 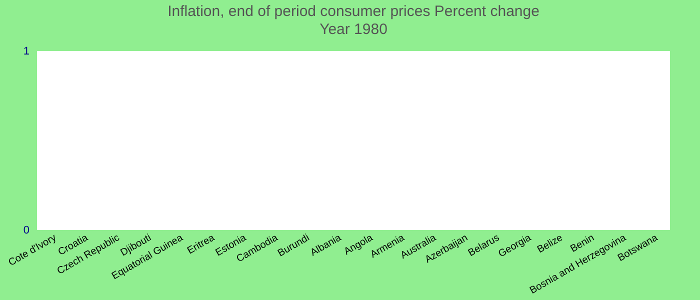 What do you see at coordinates (354, 11) in the screenshot?
I see `chart-title: Inflation, end of period consumer prices Percent change` at bounding box center [354, 11].